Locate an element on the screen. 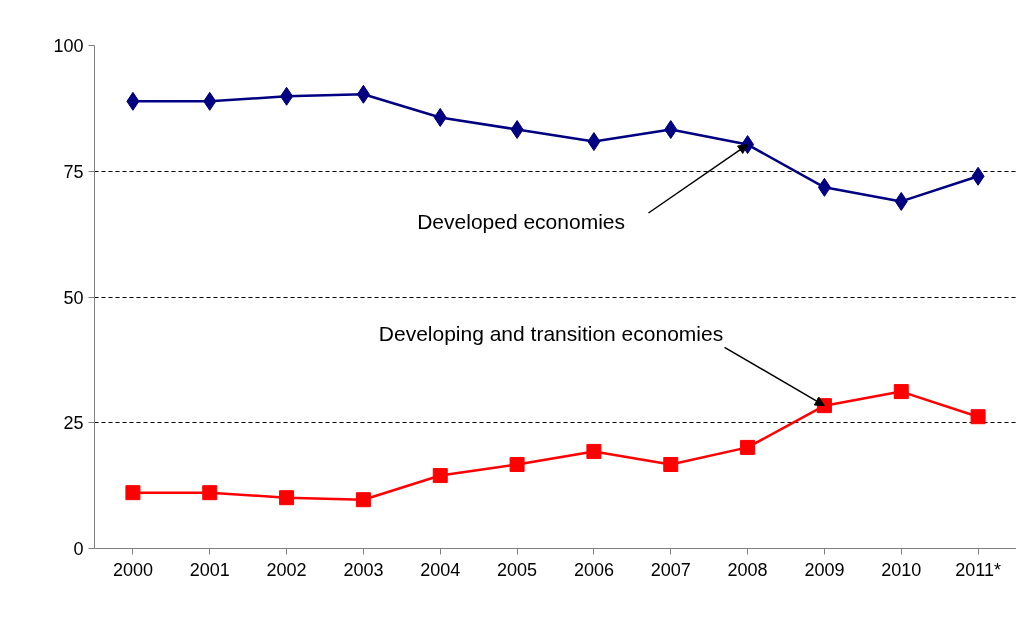 The width and height of the screenshot is (1016, 630). y-tick-label: 100 is located at coordinates (68, 46).